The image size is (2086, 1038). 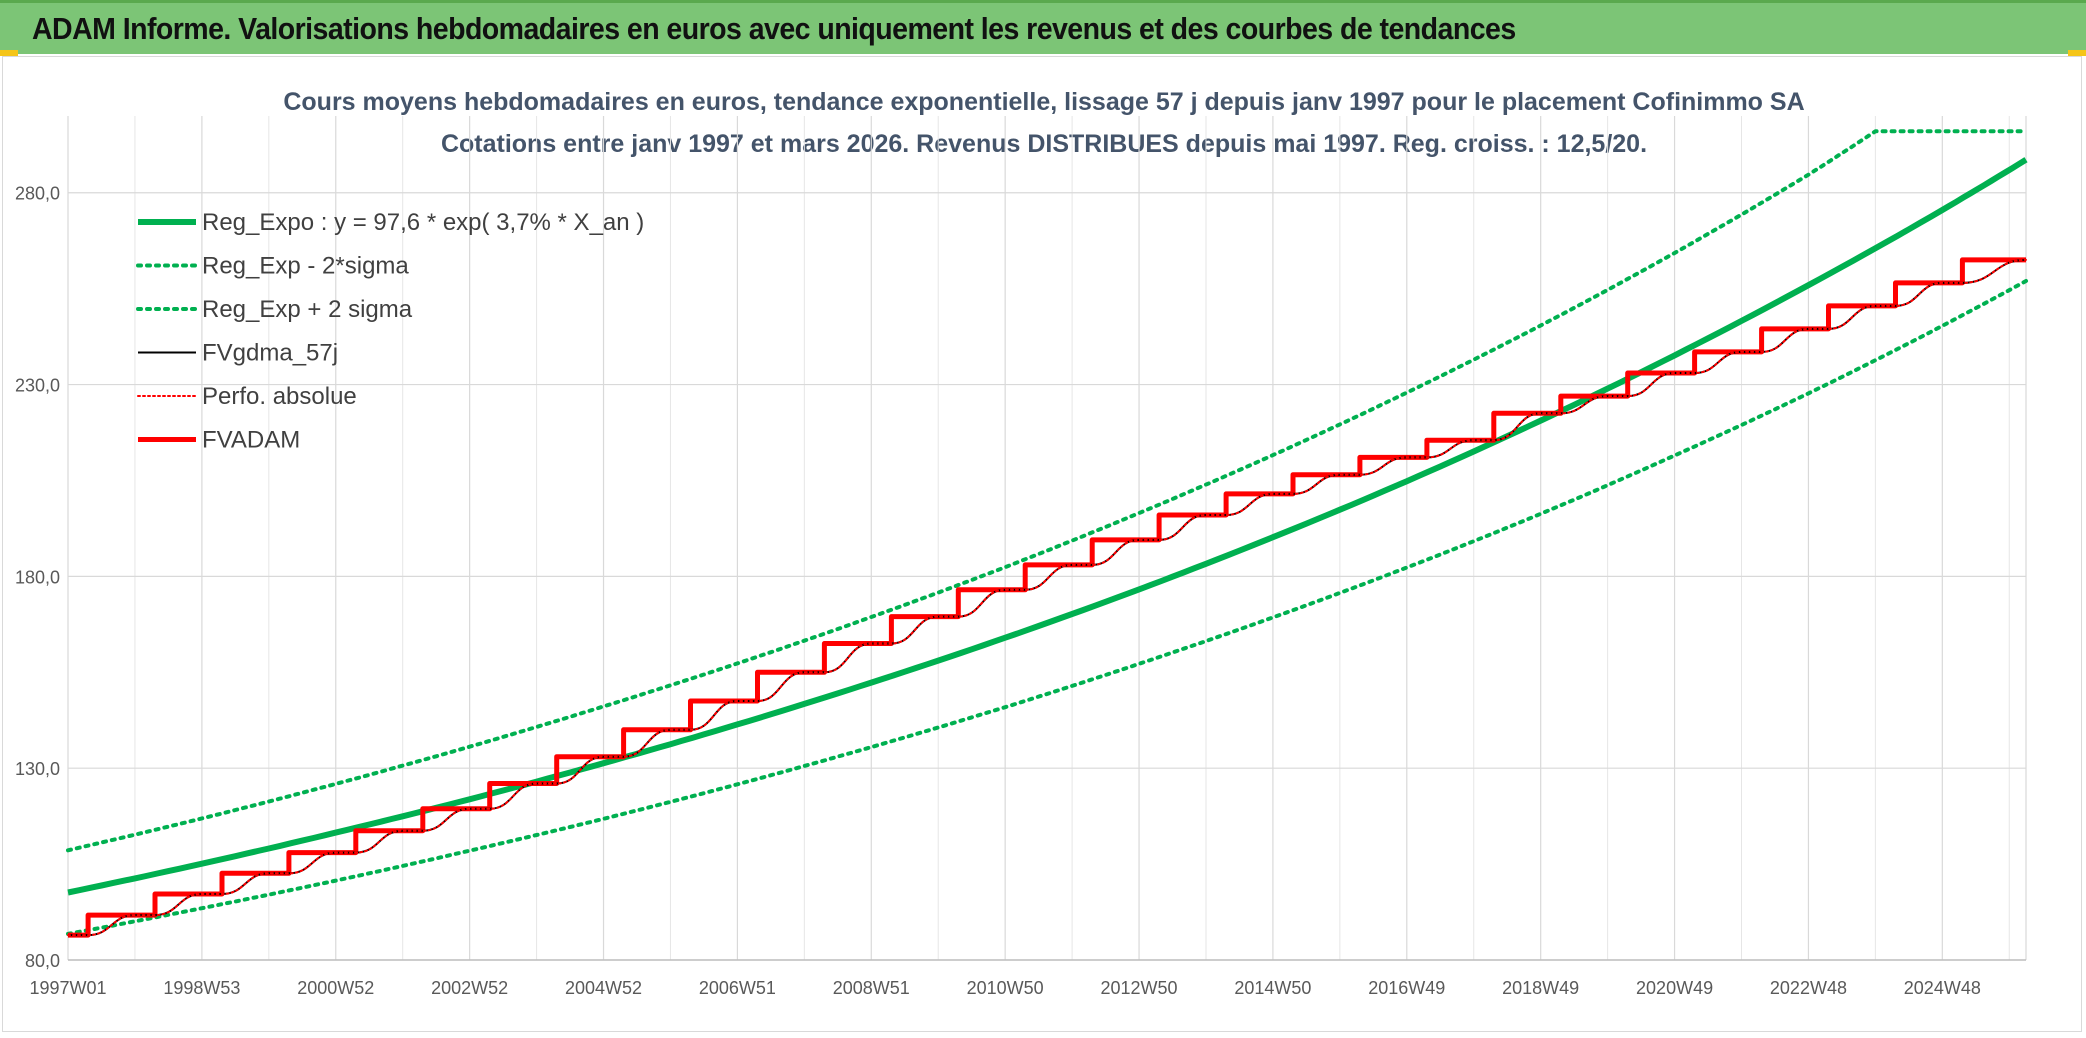 I want to click on x-tick-label: 2004W52, so click(x=603, y=988).